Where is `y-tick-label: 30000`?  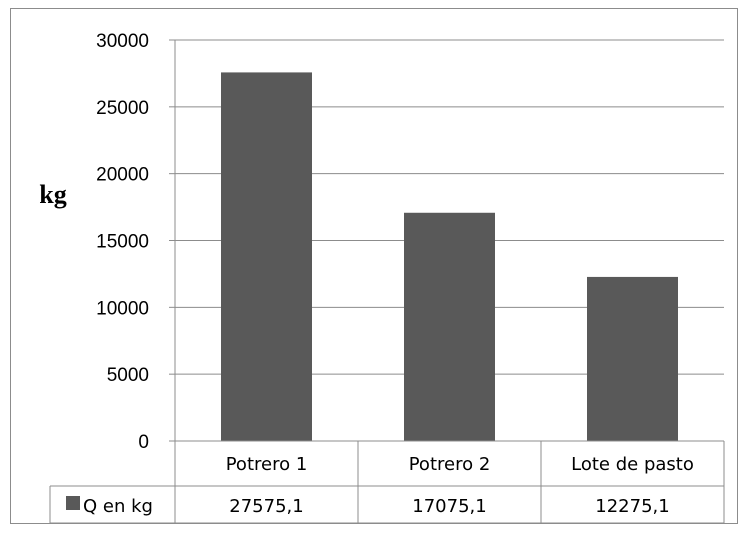
y-tick-label: 30000 is located at coordinates (122, 41).